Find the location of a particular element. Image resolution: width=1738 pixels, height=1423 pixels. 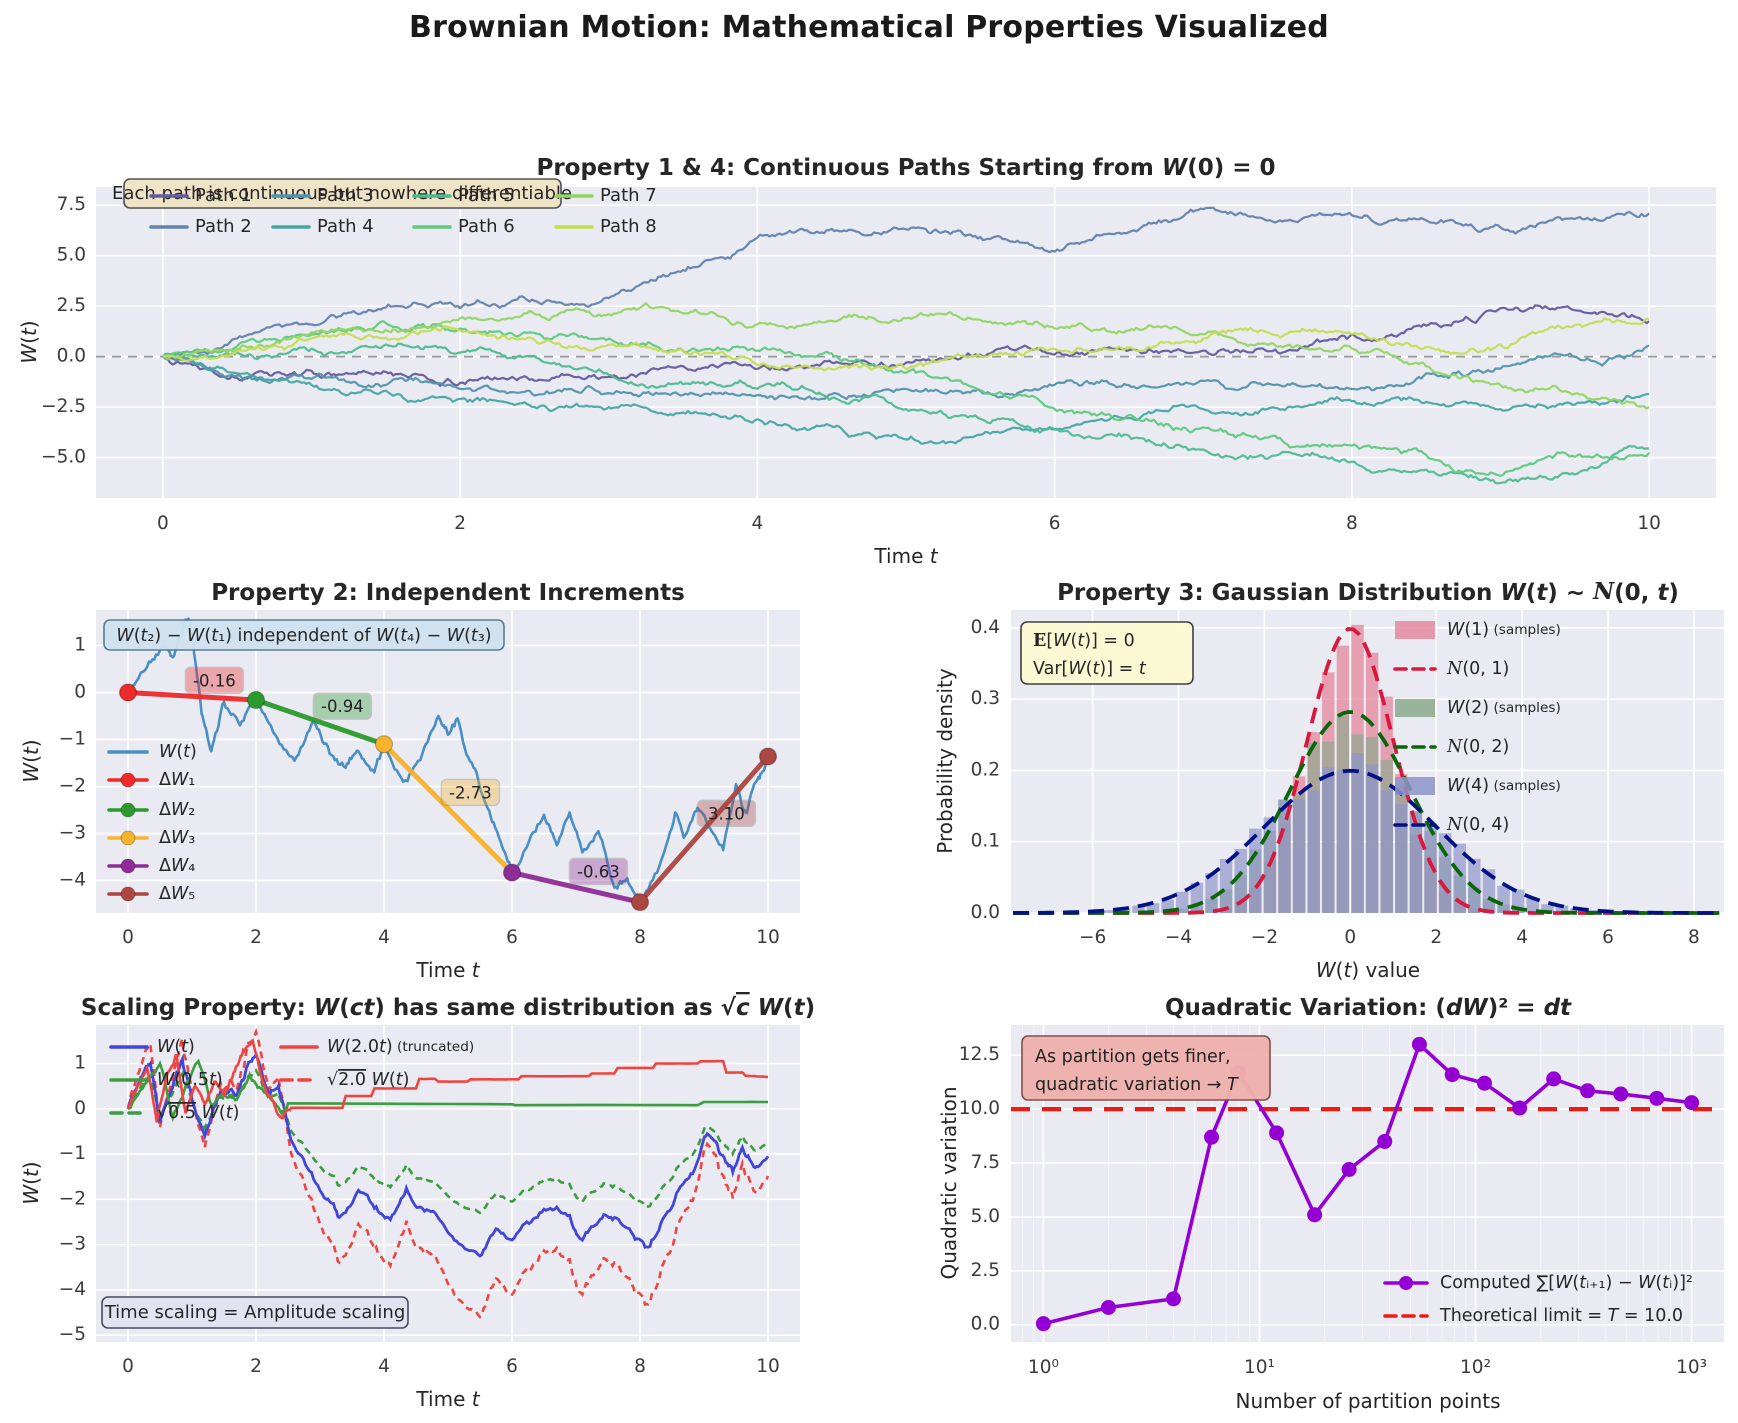

scaling_property-series-w-double-t is located at coordinates (447, 1080).